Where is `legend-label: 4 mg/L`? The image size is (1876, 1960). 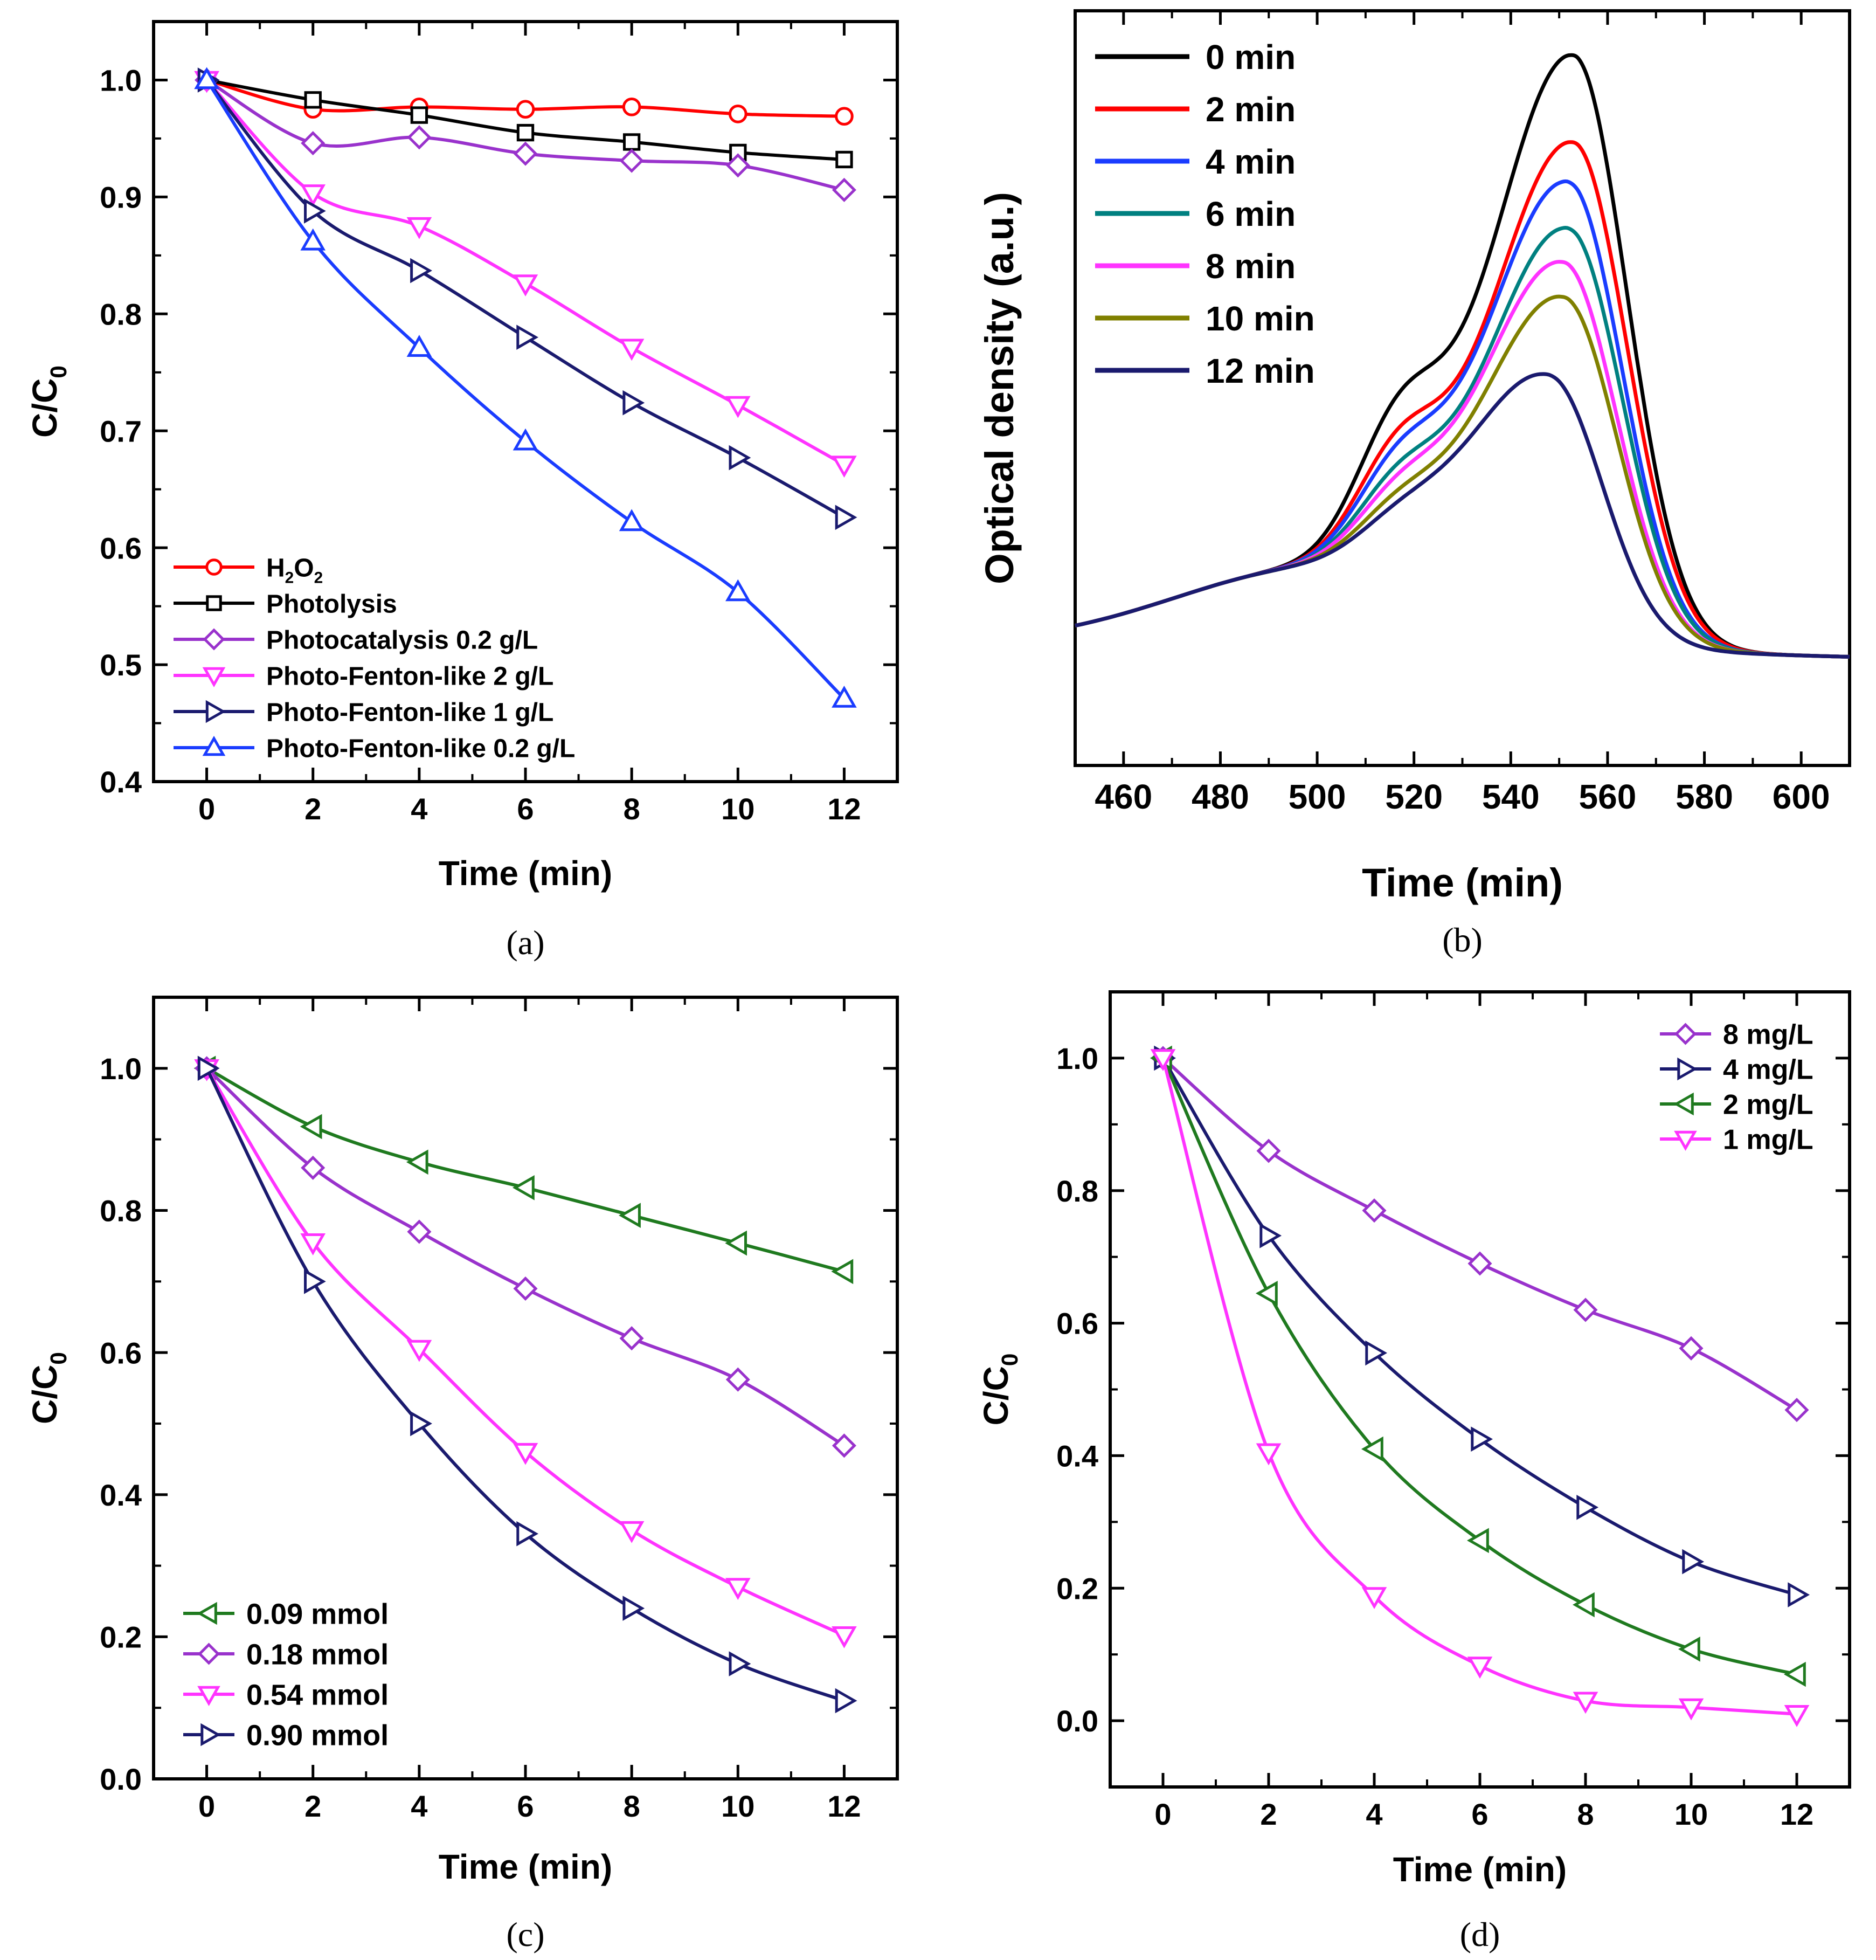
legend-label: 4 mg/L is located at coordinates (1768, 1070).